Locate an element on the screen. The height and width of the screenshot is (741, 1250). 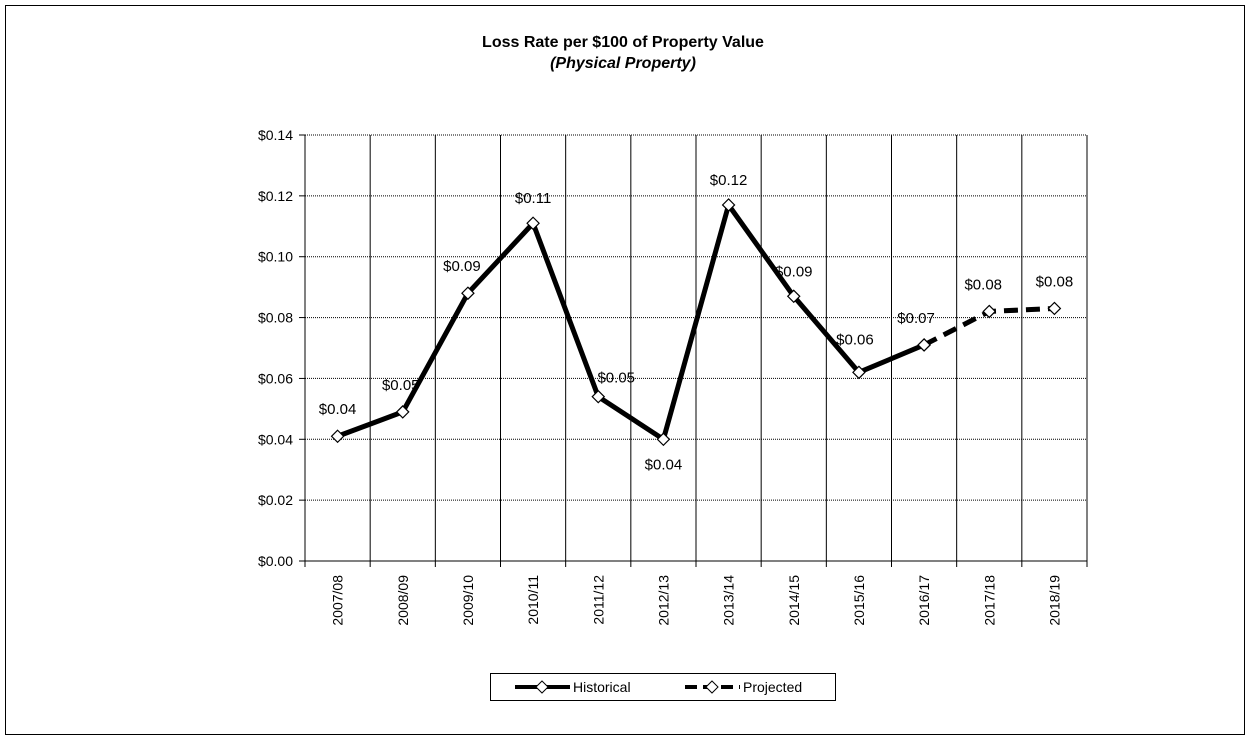
y-tick-label: $0.10 is located at coordinates (275, 257).